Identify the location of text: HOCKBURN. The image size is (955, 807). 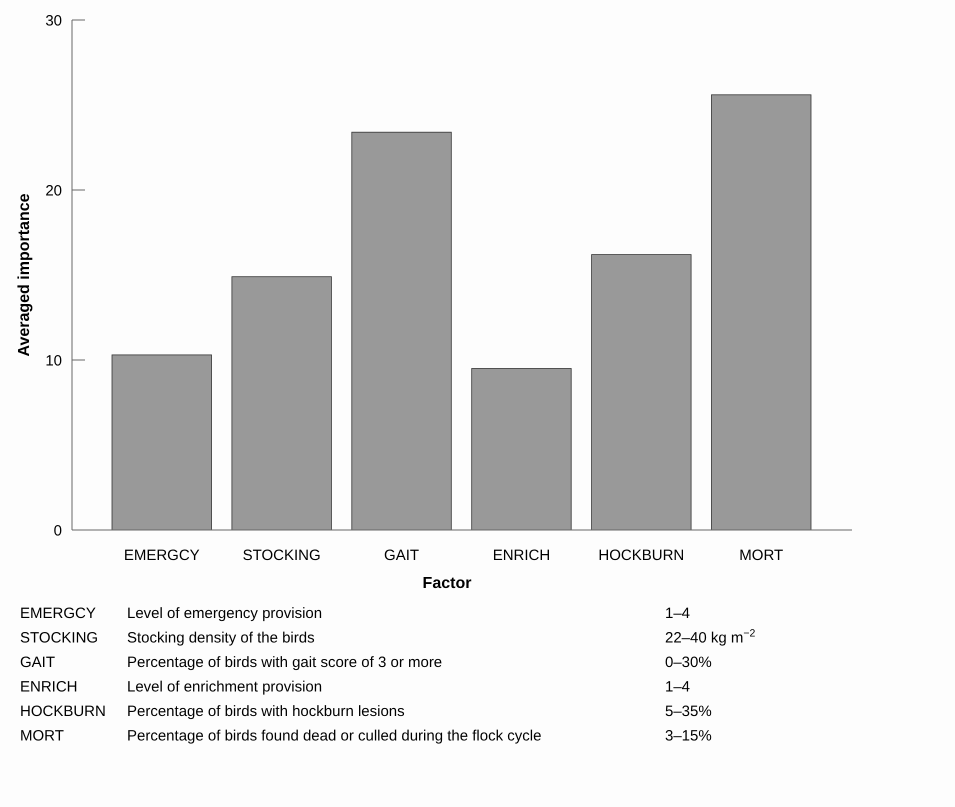
(63, 711).